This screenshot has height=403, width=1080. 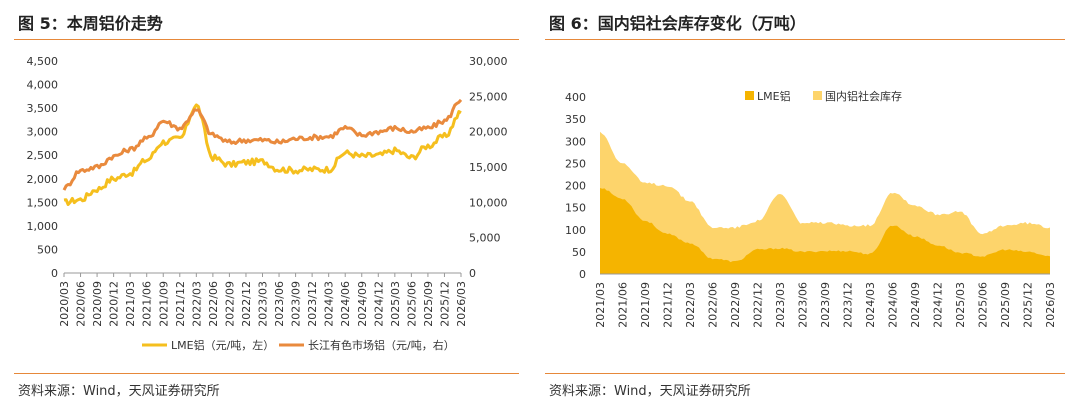 I want to click on right-y-tick-label: 15,000, so click(x=488, y=167).